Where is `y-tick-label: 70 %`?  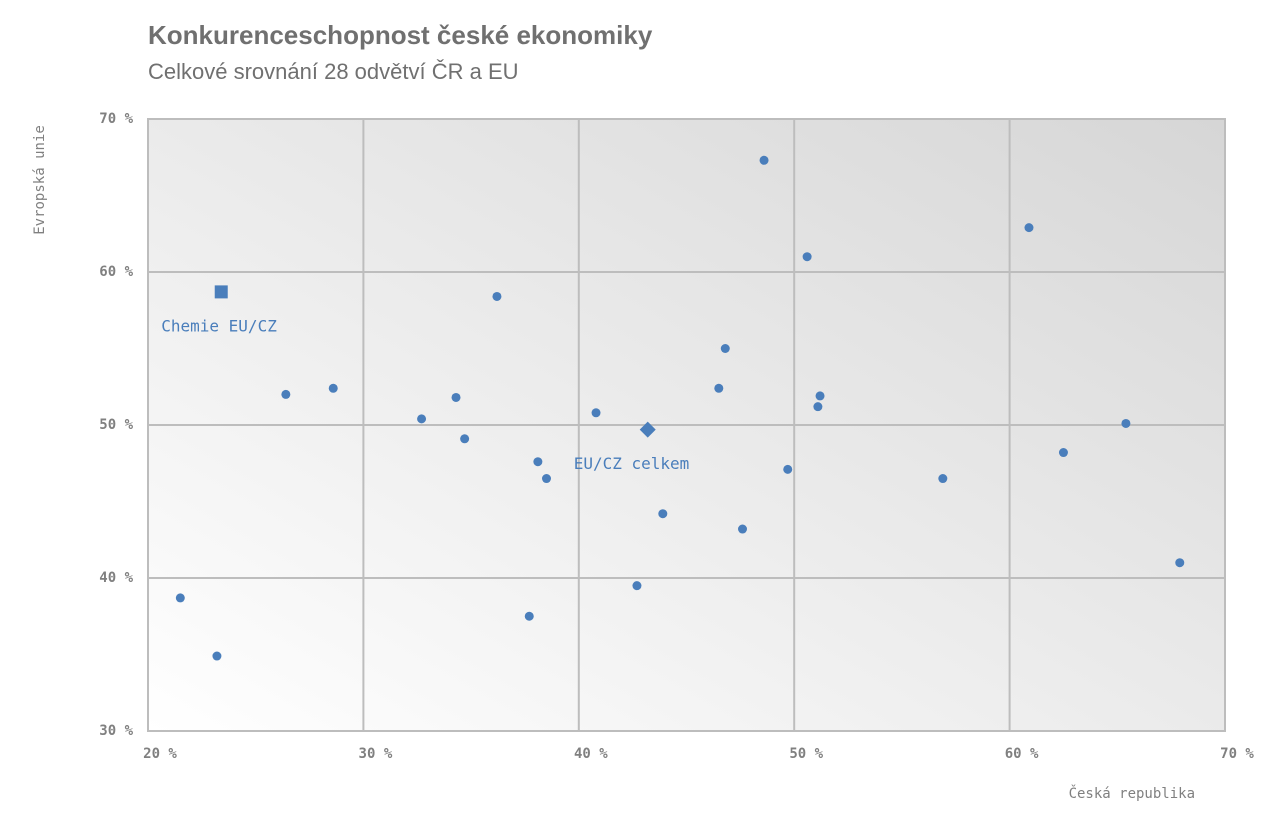
y-tick-label: 70 % is located at coordinates (116, 119).